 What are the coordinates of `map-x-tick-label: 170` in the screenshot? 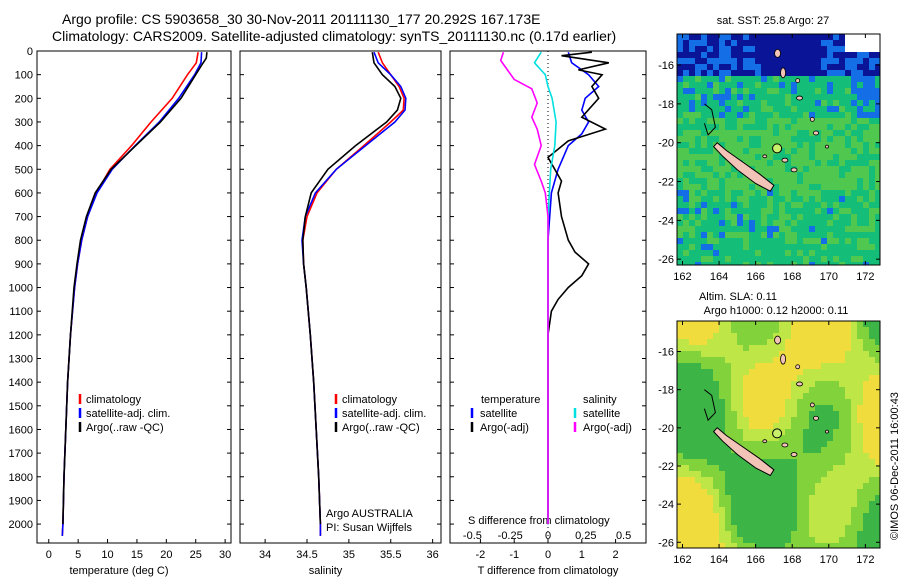 It's located at (829, 277).